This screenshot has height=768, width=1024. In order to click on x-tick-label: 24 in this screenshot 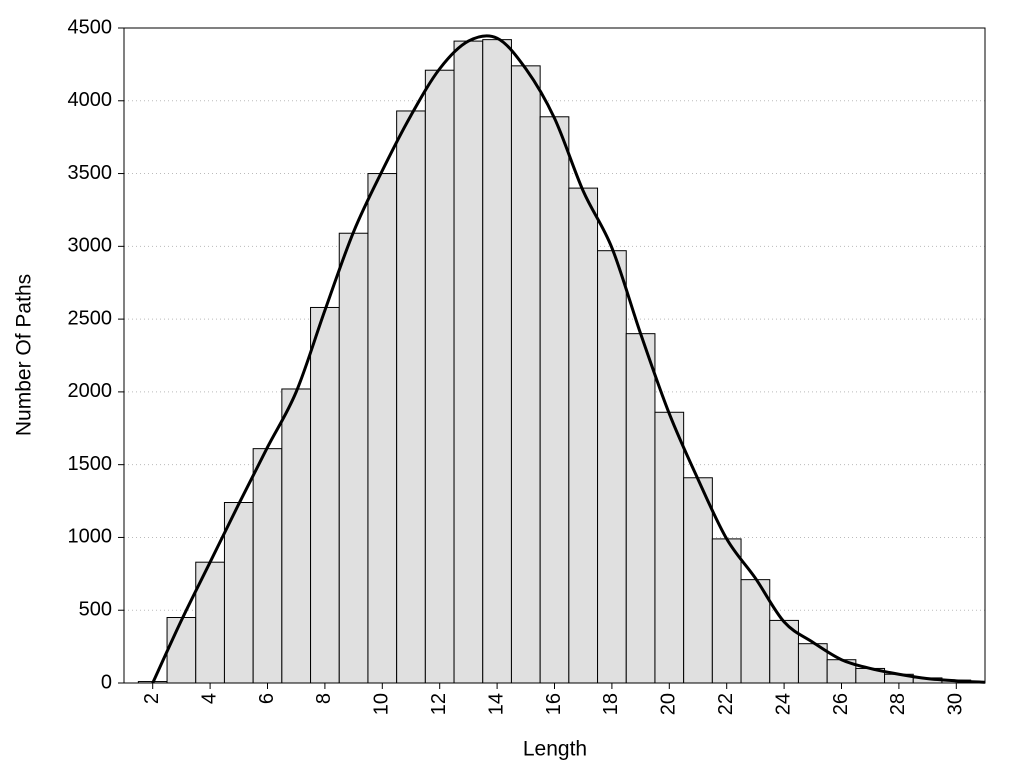, I will do `click(783, 704)`.